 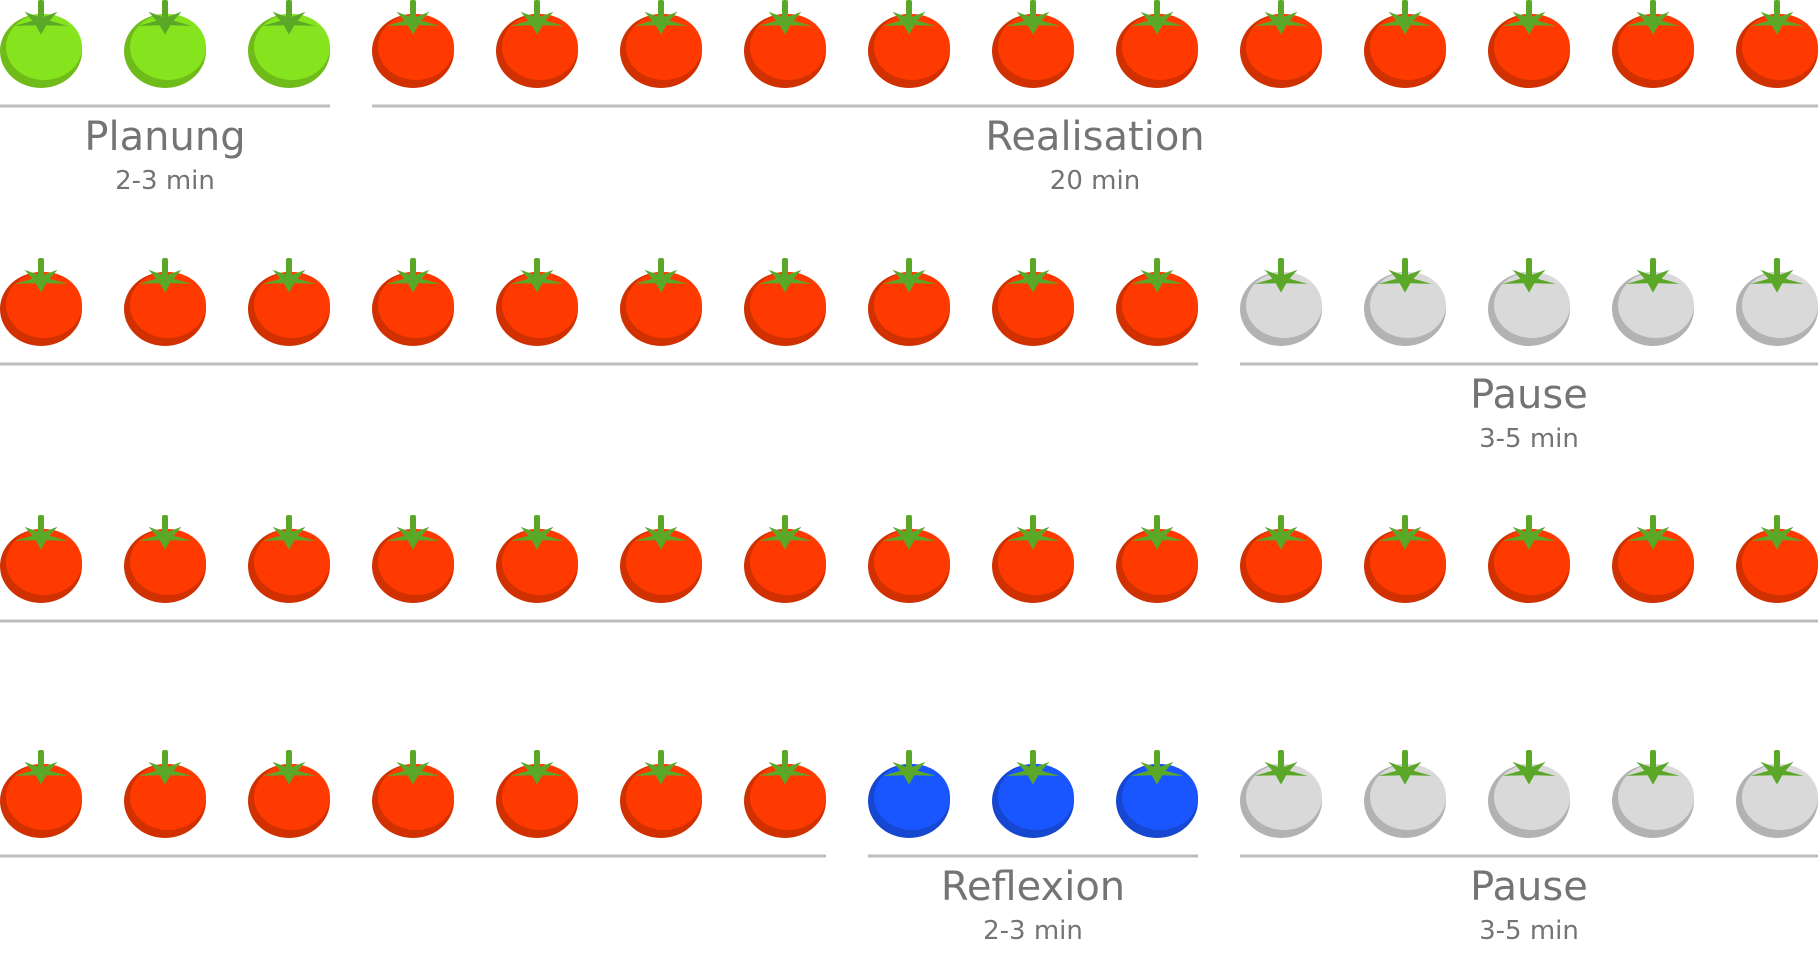 What do you see at coordinates (1033, 887) in the screenshot?
I see `phase-label: Reflexion` at bounding box center [1033, 887].